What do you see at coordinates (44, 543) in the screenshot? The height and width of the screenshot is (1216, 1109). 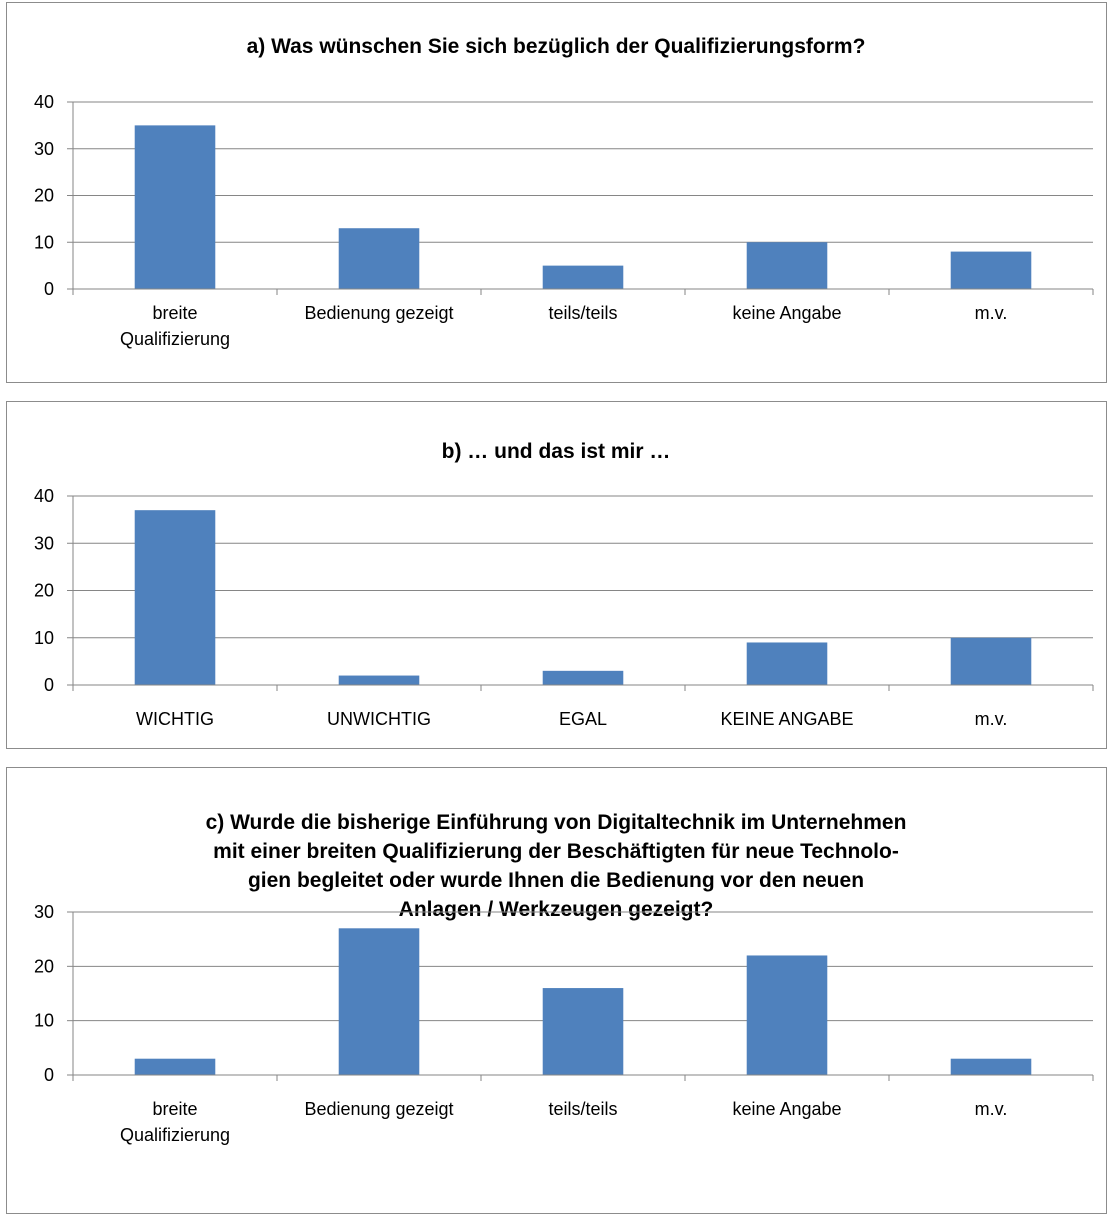 I see `y-tick-label-b-3: 30` at bounding box center [44, 543].